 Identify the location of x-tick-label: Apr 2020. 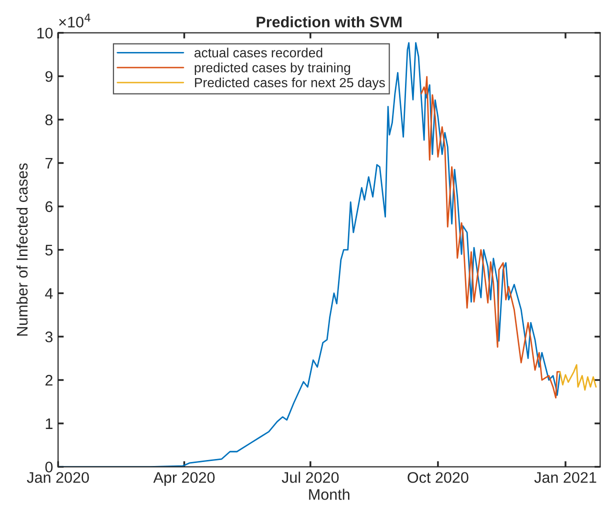
(184, 479).